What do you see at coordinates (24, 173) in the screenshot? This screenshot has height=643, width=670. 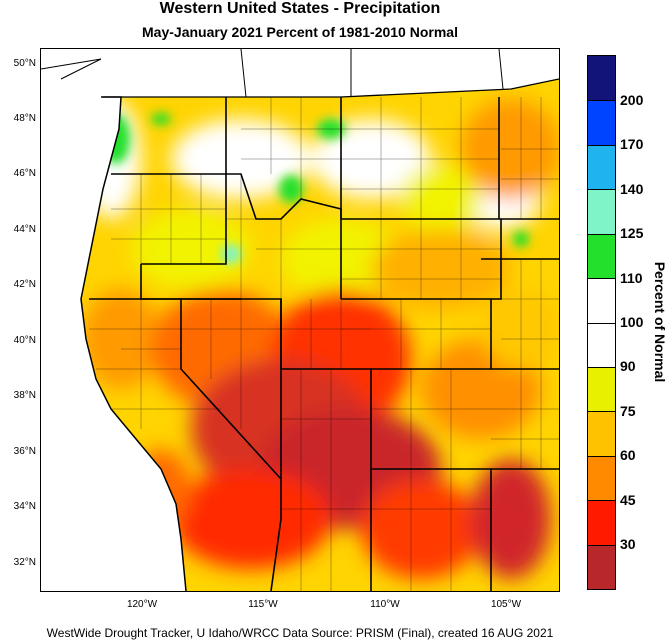 I see `lat-label-46n: 46°N` at bounding box center [24, 173].